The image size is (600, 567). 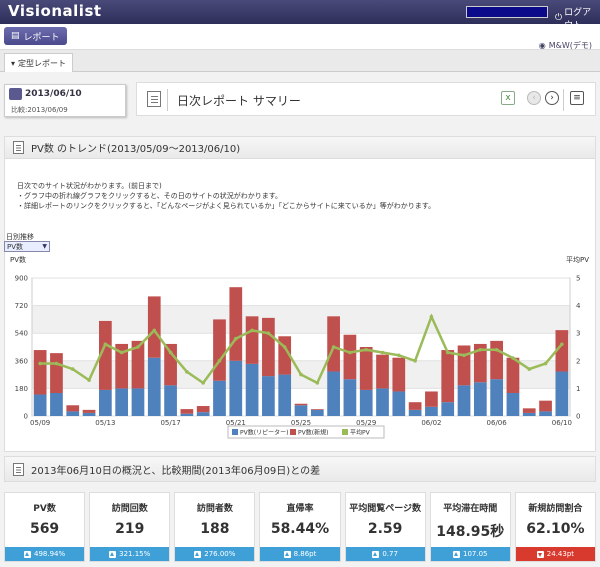 I want to click on report-button: ▤ レポート, so click(x=35, y=36).